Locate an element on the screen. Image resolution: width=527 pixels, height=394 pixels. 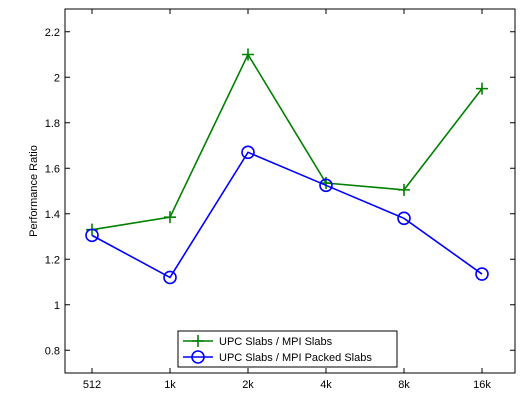
y-tick-label: 2.2 is located at coordinates (52, 33).